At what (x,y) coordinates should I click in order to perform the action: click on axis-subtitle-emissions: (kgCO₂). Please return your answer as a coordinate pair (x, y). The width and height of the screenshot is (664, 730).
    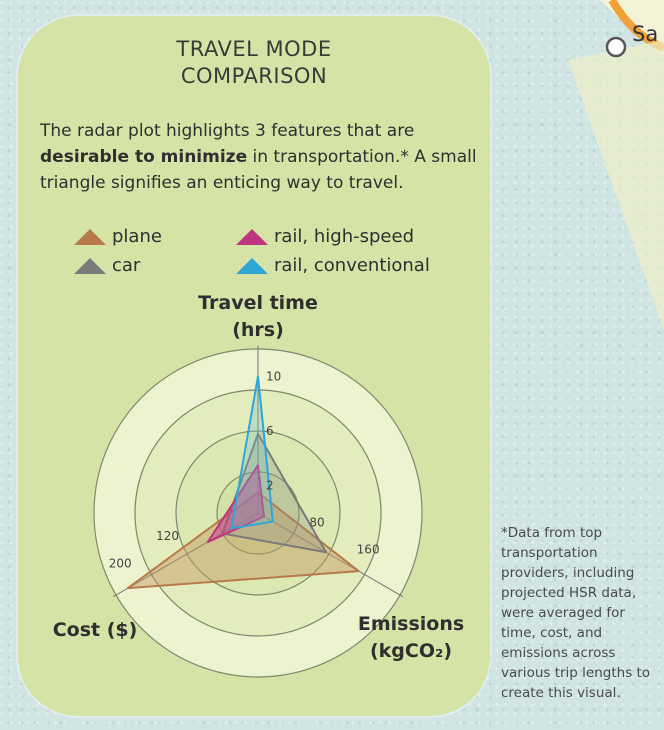
    Looking at the image, I should click on (411, 651).